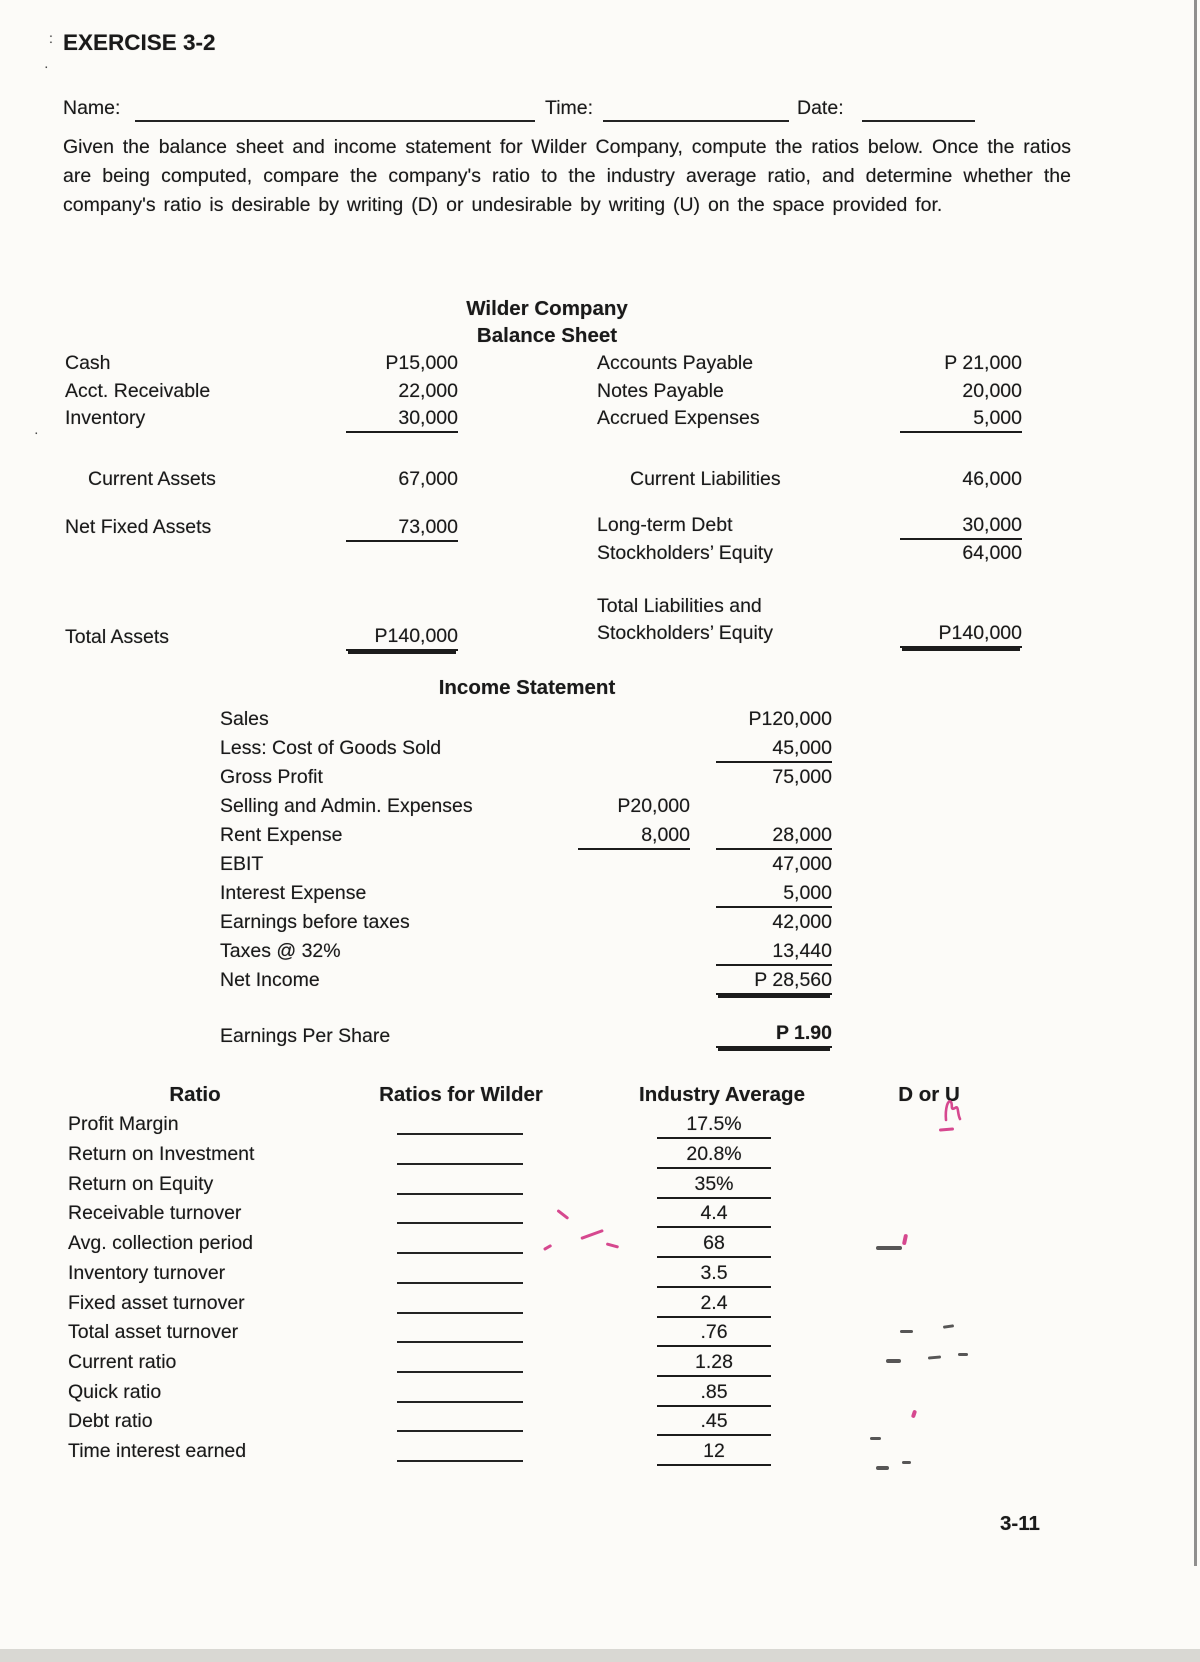 This screenshot has width=1200, height=1662. Describe the element at coordinates (802, 864) in the screenshot. I see `is-ebit-value: 47,000` at that location.